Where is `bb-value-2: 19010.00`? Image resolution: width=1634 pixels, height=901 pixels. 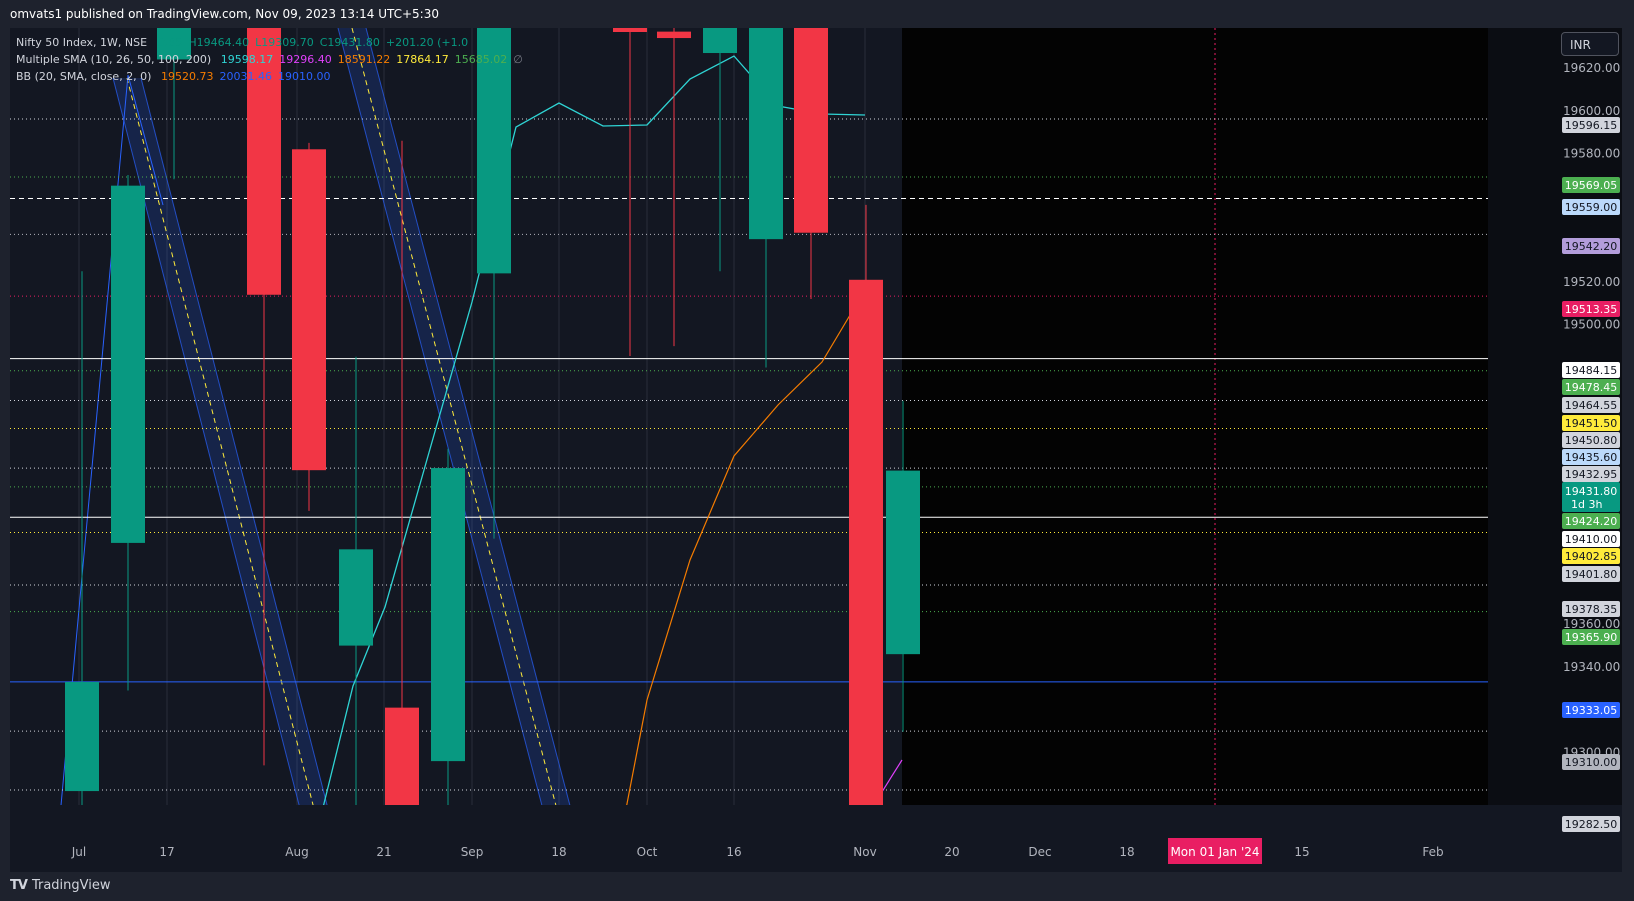
bb-value-2: 19010.00 is located at coordinates (304, 76).